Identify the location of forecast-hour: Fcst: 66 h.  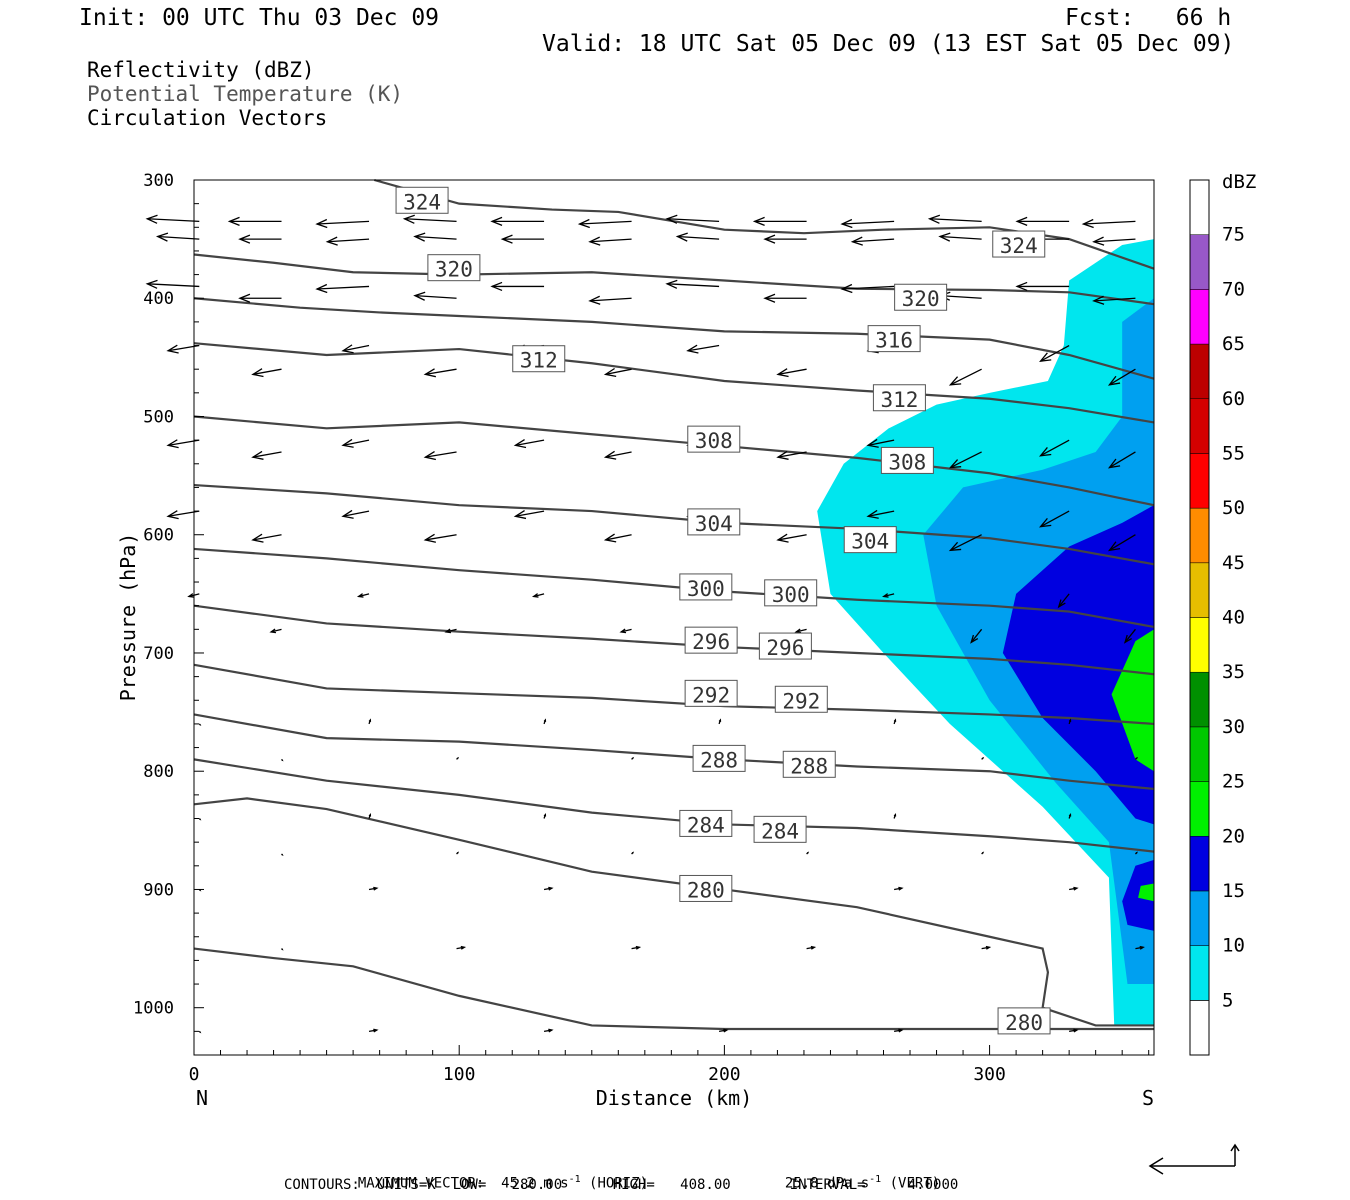
(1148, 18).